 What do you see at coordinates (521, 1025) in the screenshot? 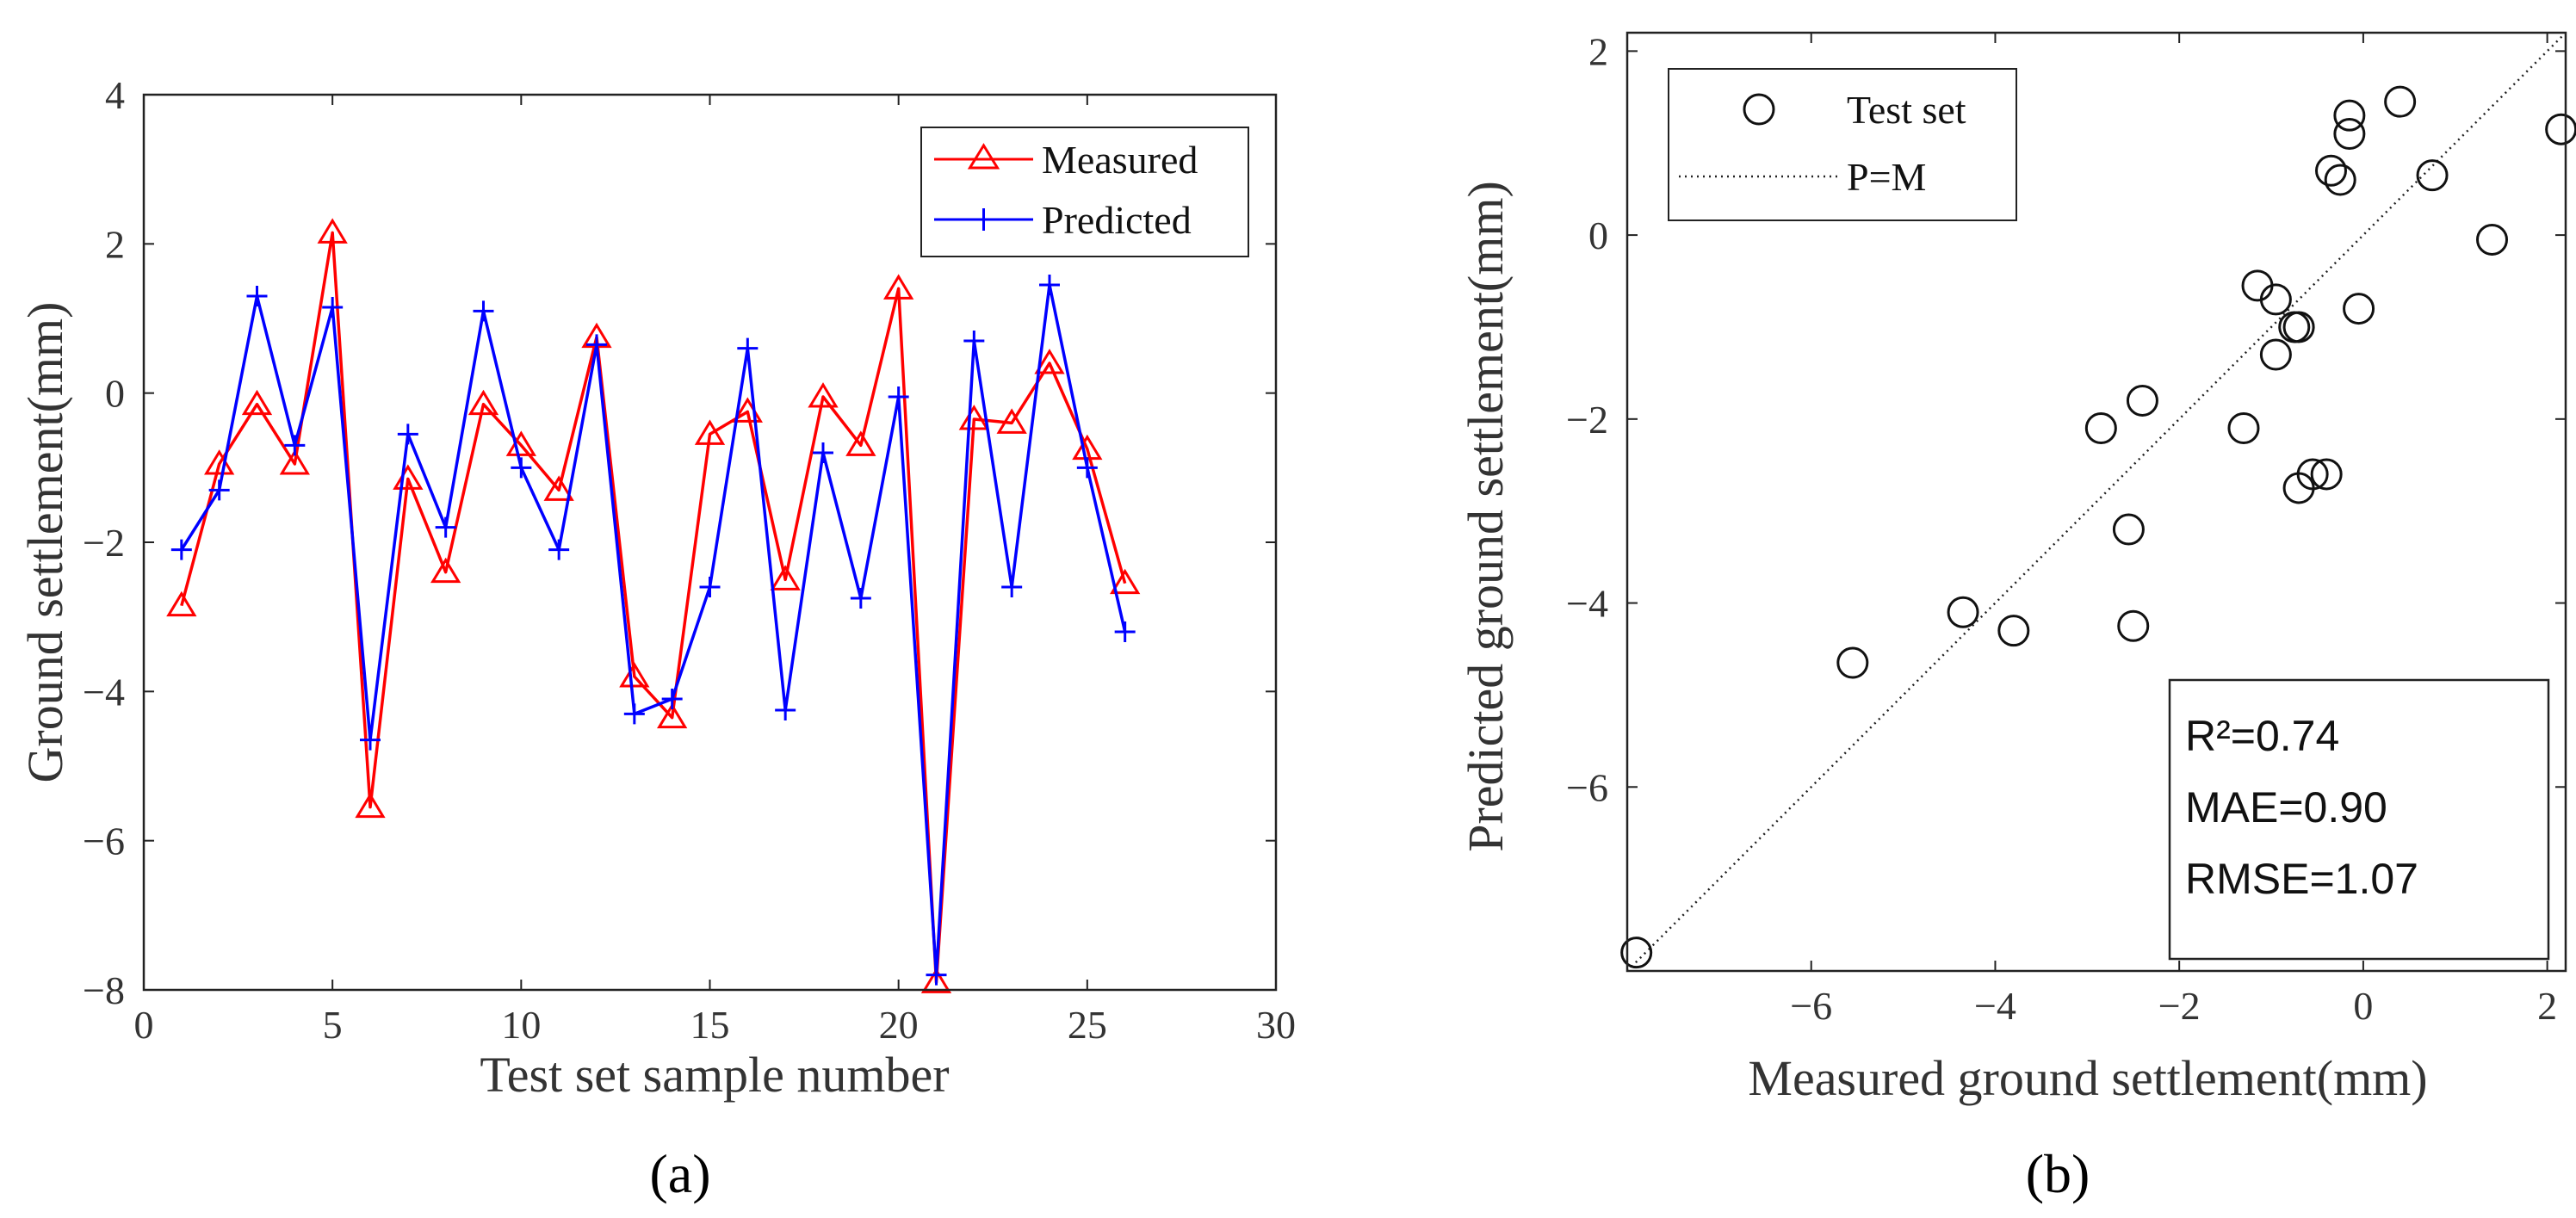
I see `x-tick-label: 10` at bounding box center [521, 1025].